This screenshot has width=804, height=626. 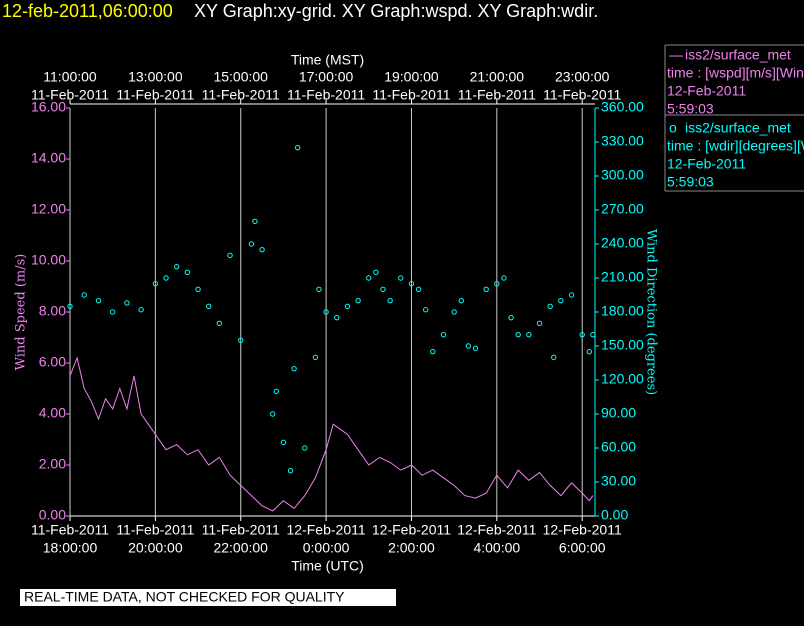 What do you see at coordinates (614, 515) in the screenshot?
I see `y2-tick-label: 0.00` at bounding box center [614, 515].